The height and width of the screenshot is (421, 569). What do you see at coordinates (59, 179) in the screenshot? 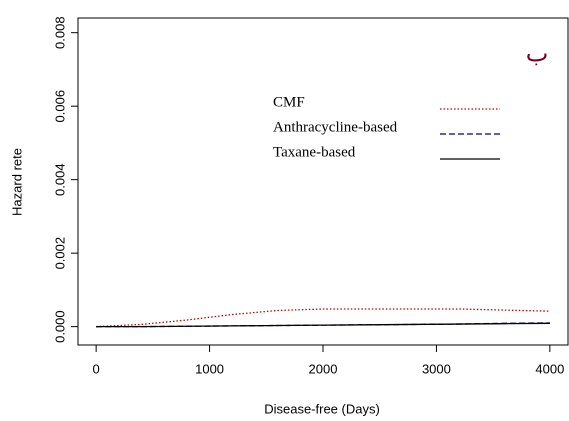
I see `y-tick-label: 0.004` at bounding box center [59, 179].